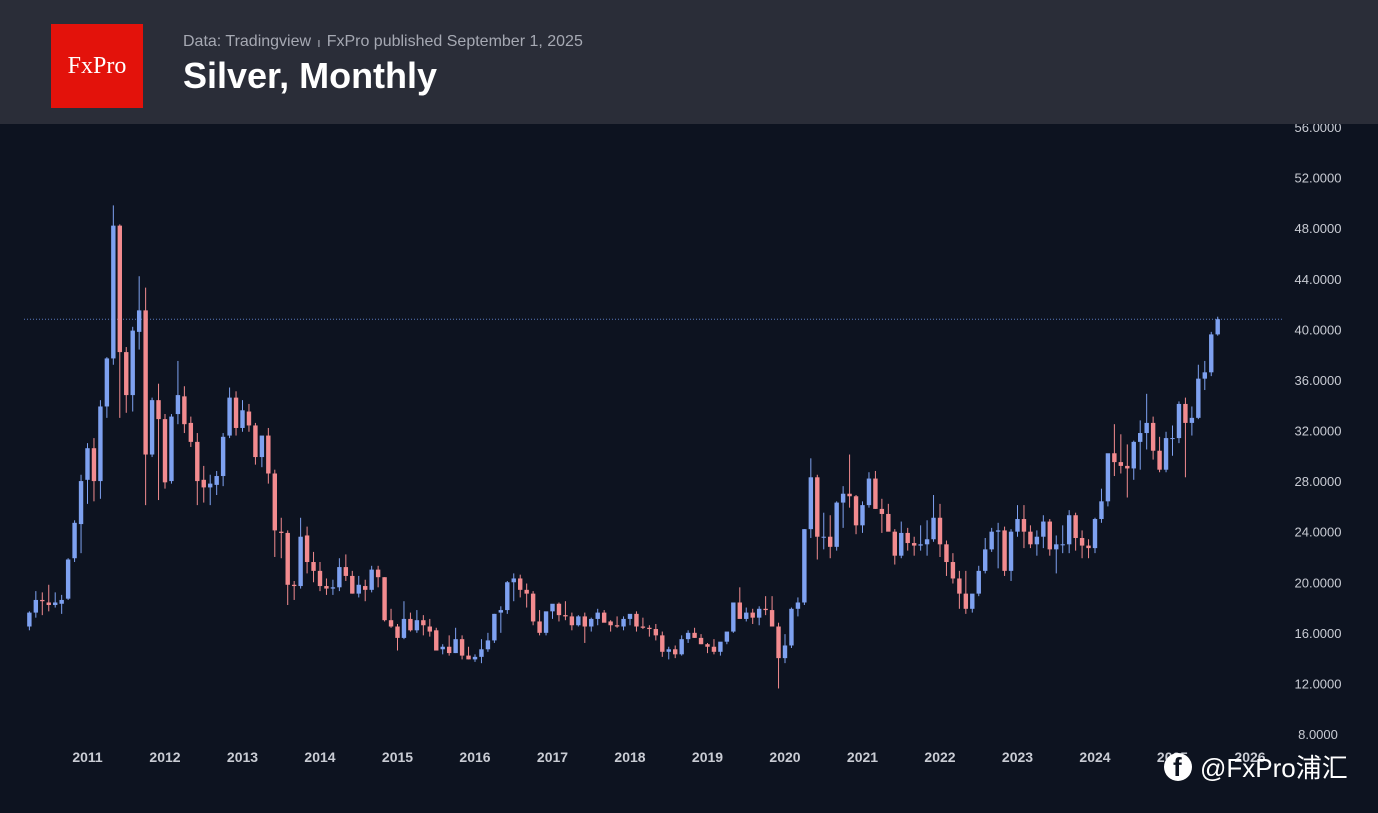  What do you see at coordinates (397, 757) in the screenshot?
I see `x-tick-label: 2015` at bounding box center [397, 757].